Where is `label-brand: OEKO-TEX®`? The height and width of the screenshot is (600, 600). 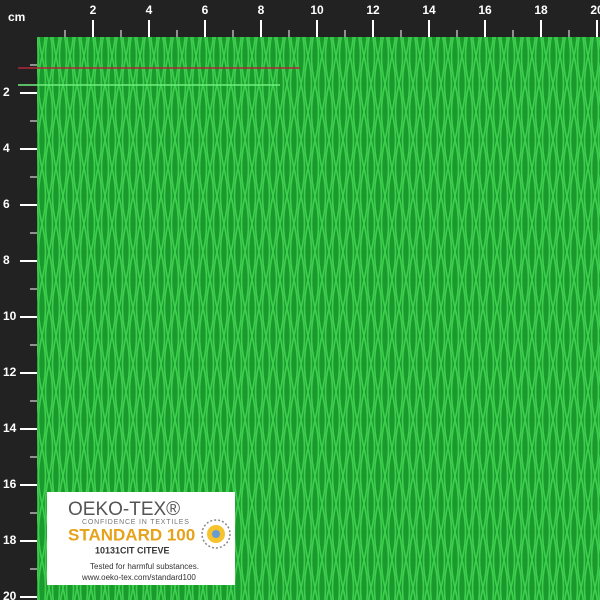 label-brand: OEKO-TEX® is located at coordinates (124, 509).